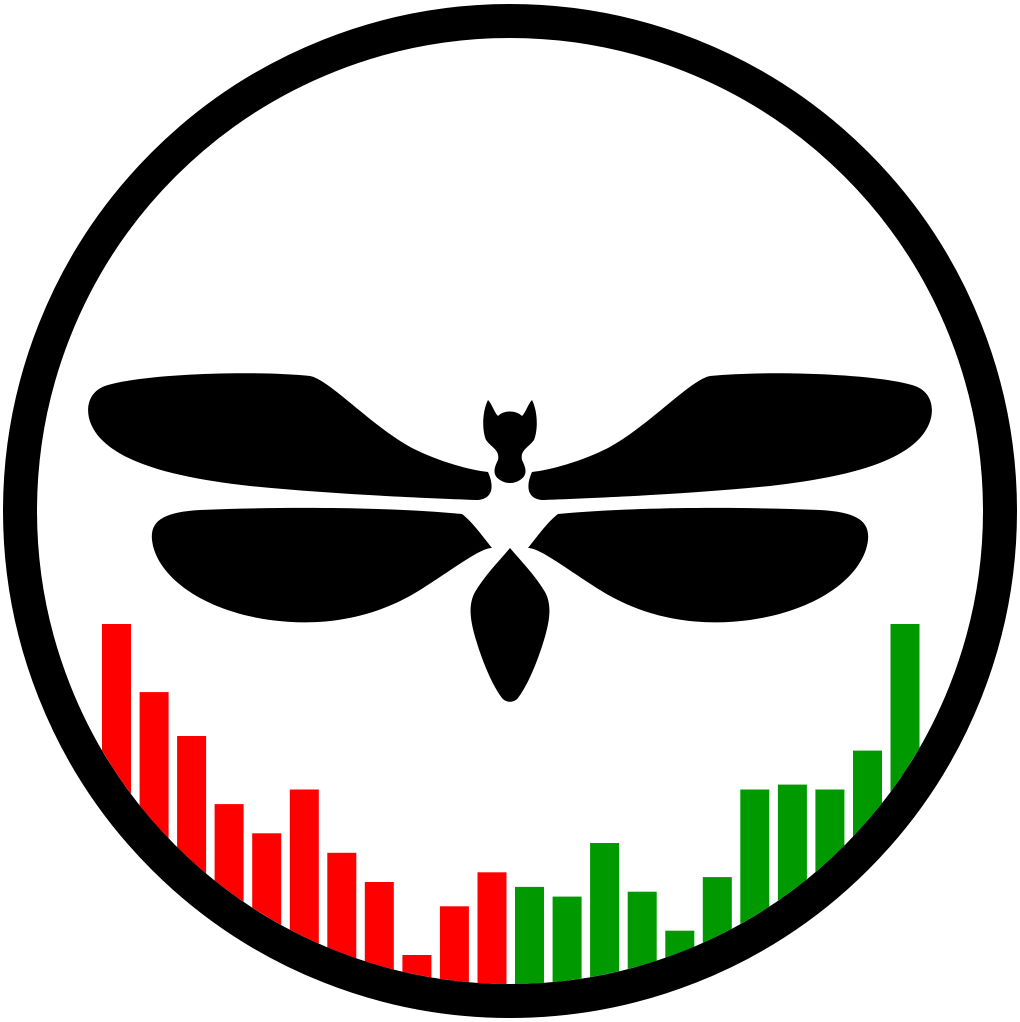 The image size is (1020, 1022). What do you see at coordinates (698, 565) in the screenshot?
I see `lower-right-wing` at bounding box center [698, 565].